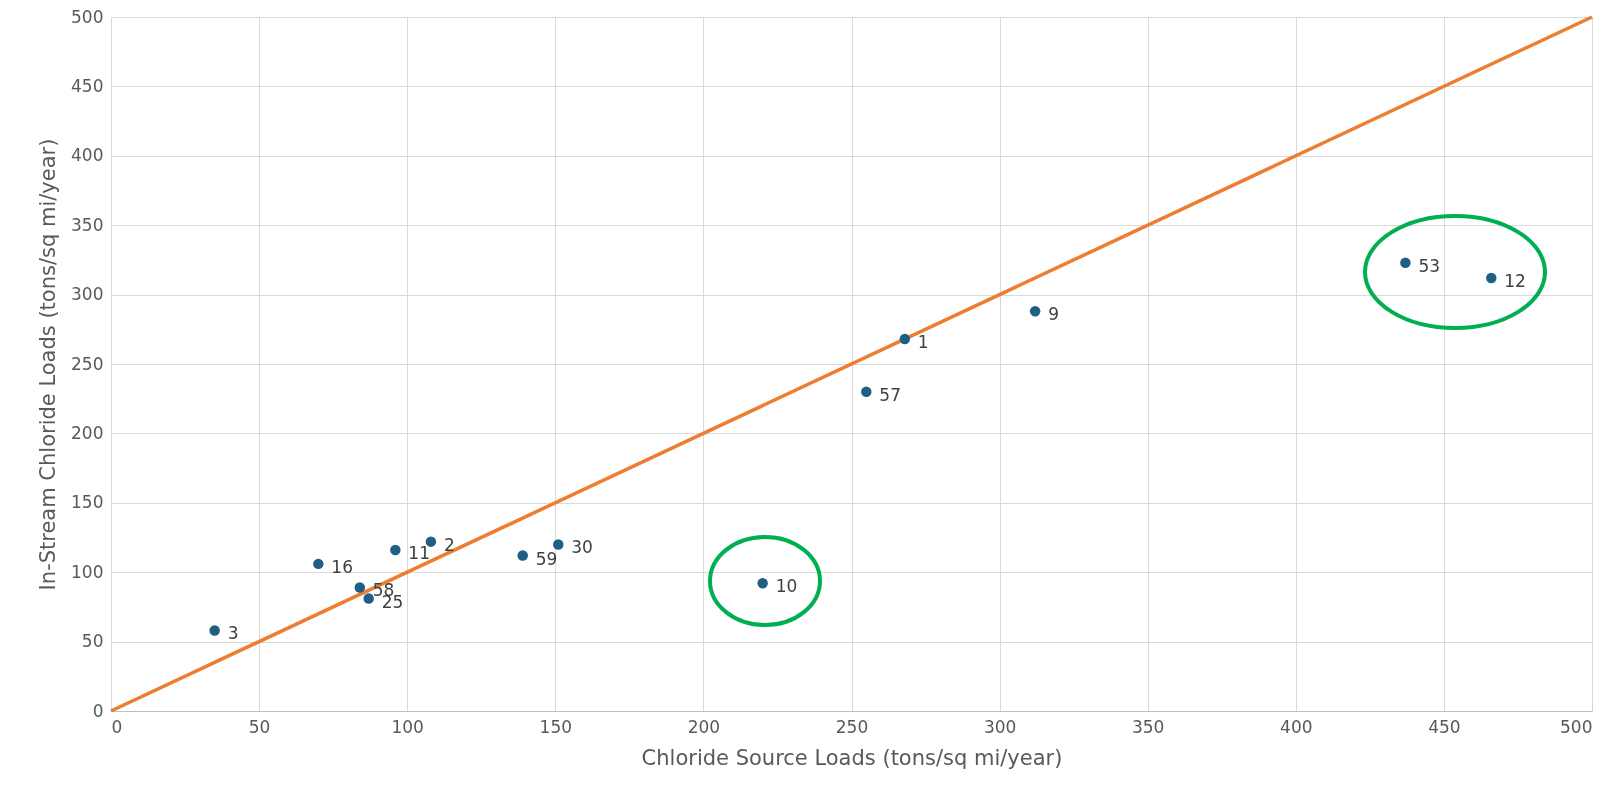 The height and width of the screenshot is (800, 1623). I want to click on x-tick-label: 350, so click(1148, 726).